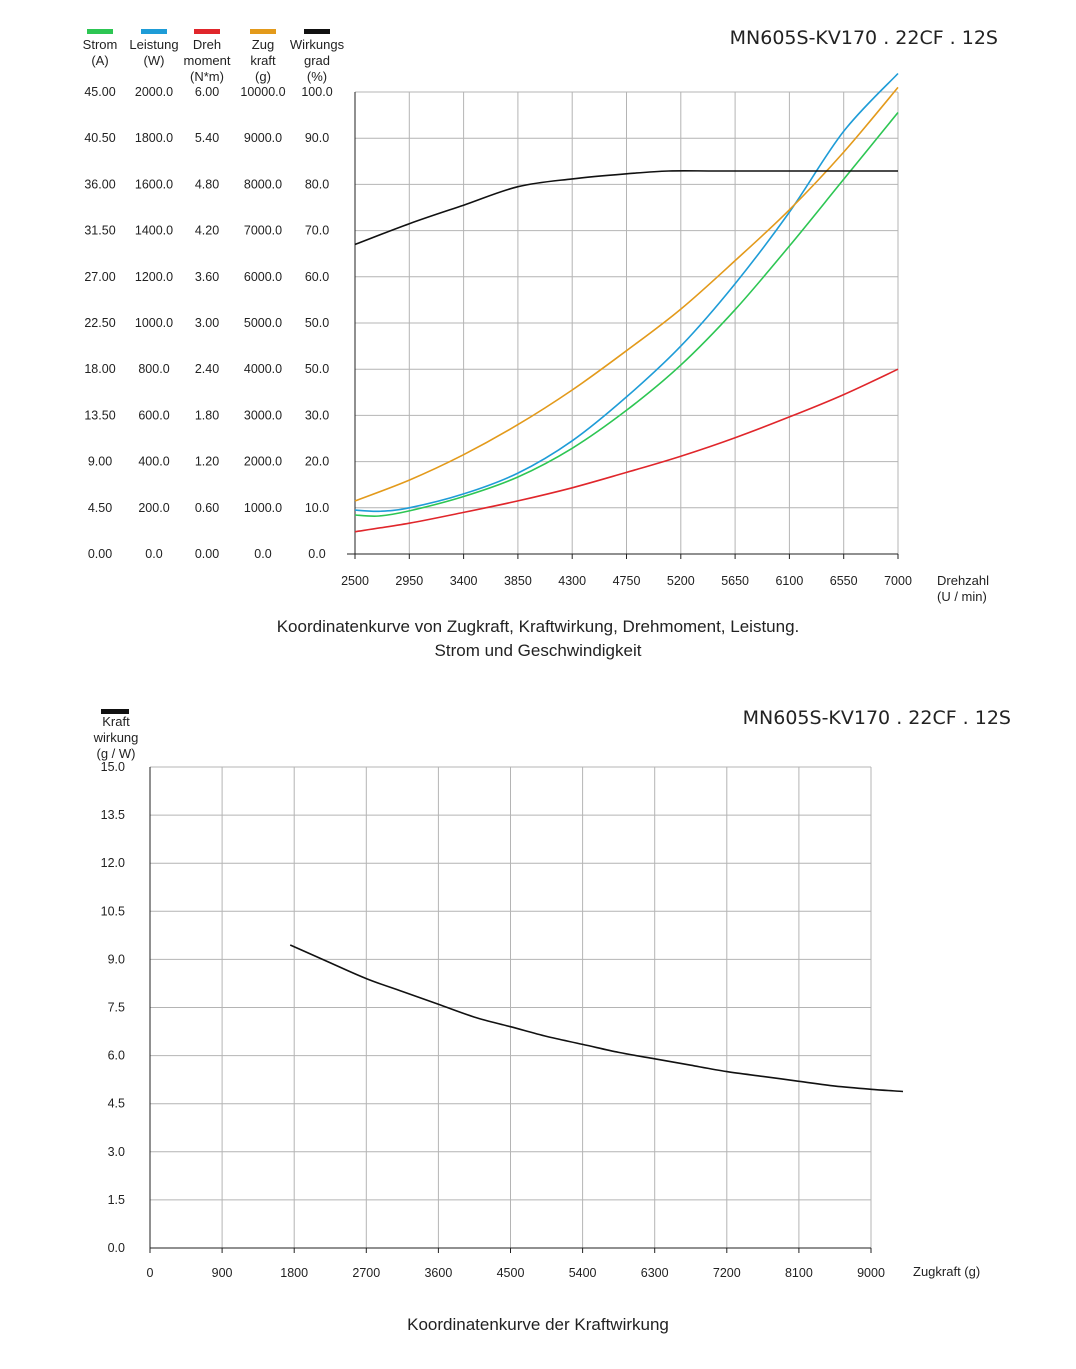 Image resolution: width=1076 pixels, height=1369 pixels. Describe the element at coordinates (116, 959) in the screenshot. I see `chart2-y-tick-label: 9.0` at that location.